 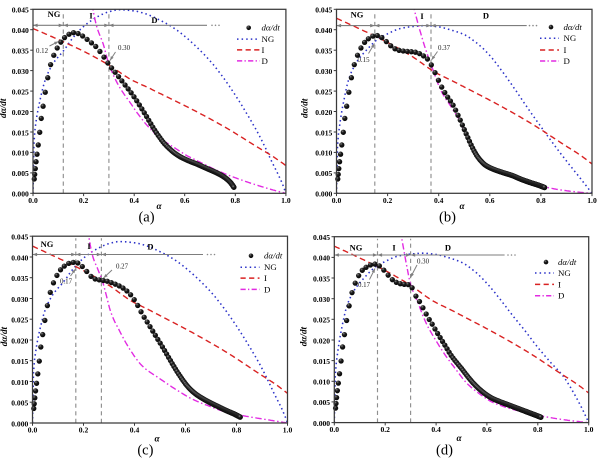 What do you see at coordinates (447, 218) in the screenshot?
I see `svg-text: (b)` at bounding box center [447, 218].